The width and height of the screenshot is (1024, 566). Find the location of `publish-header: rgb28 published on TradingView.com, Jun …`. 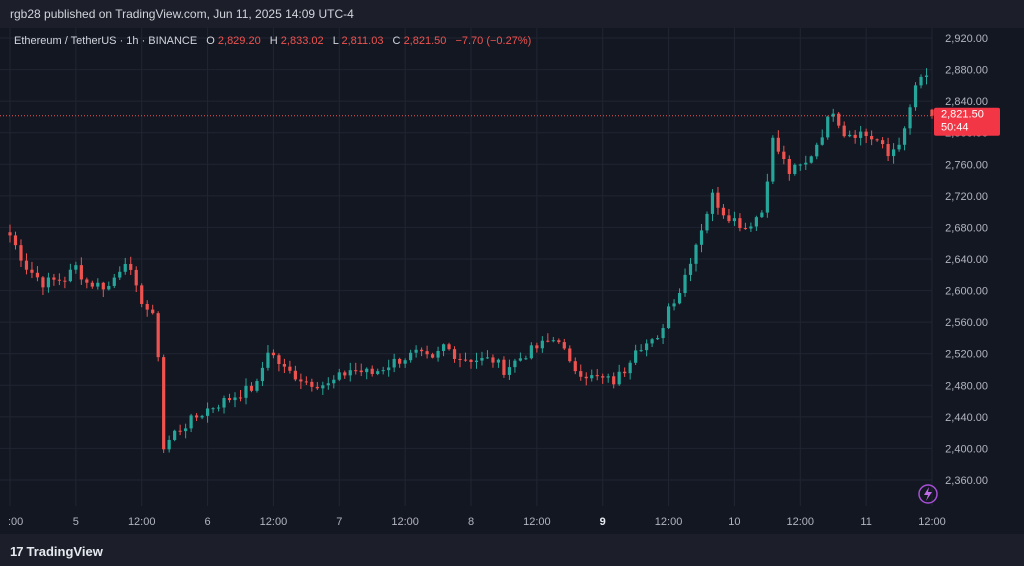

publish-header: rgb28 published on TradingView.com, Jun … is located at coordinates (512, 14).